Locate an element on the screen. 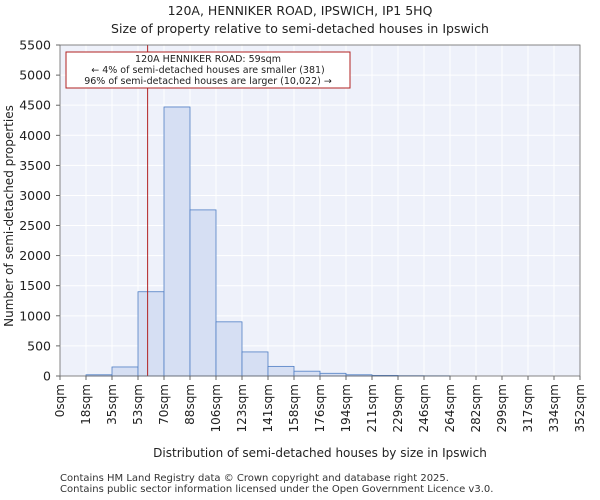  x-tick-label: 194sqm is located at coordinates (346, 408).